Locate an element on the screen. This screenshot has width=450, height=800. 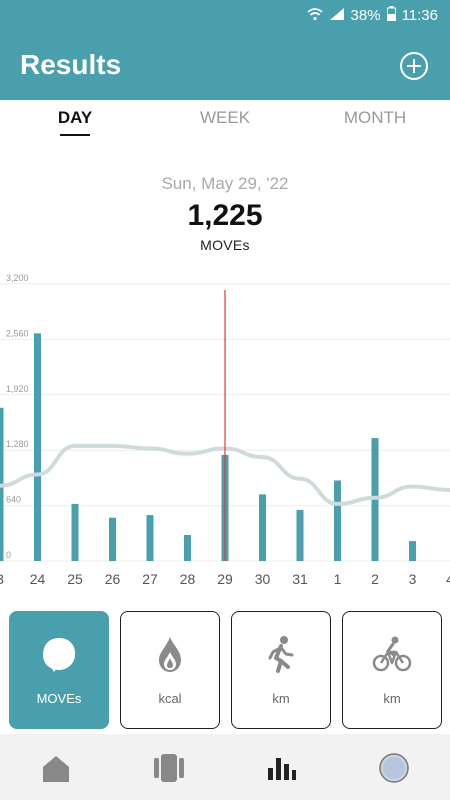
x-tick-label: 25 is located at coordinates (75, 579).